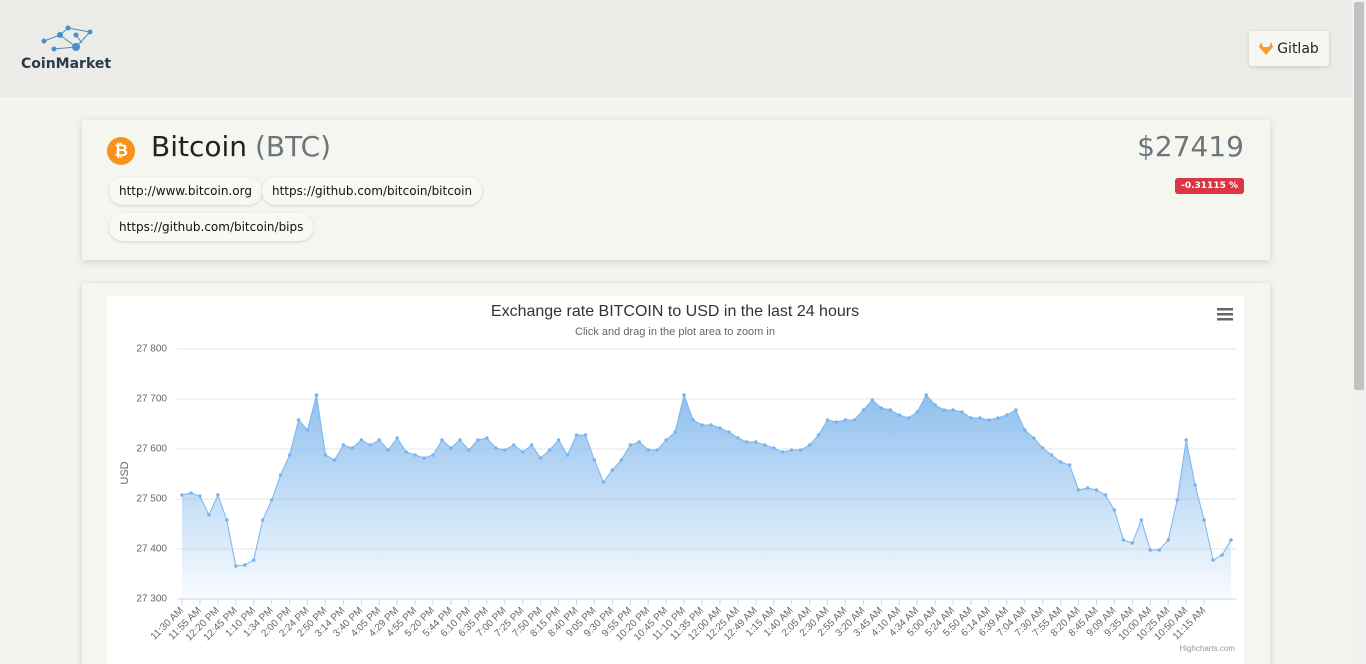 This screenshot has width=1366, height=664. Describe the element at coordinates (199, 146) in the screenshot. I see `coin-name: Bitcoin` at that location.